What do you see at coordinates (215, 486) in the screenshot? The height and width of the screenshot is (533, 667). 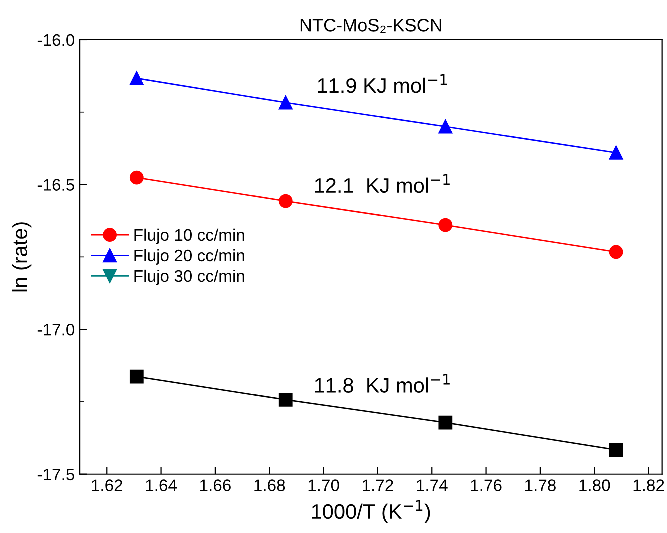 I see `x-tick-label: 1.66` at bounding box center [215, 486].